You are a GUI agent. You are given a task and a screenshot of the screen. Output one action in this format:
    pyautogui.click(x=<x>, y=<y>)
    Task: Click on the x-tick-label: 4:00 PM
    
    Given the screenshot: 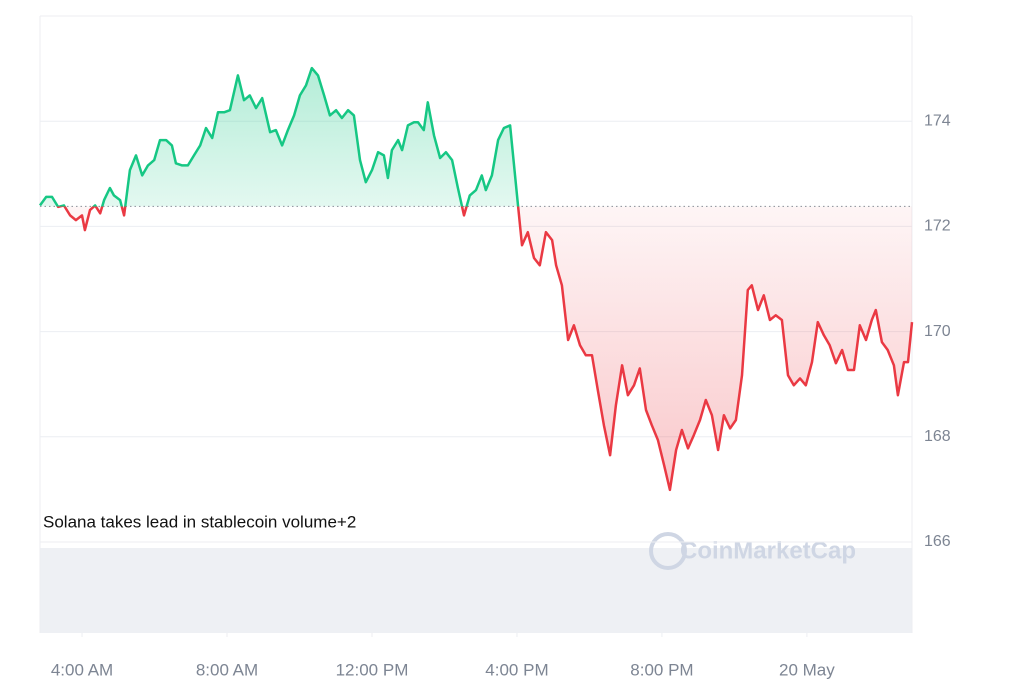 What is the action you would take?
    pyautogui.click(x=516, y=669)
    